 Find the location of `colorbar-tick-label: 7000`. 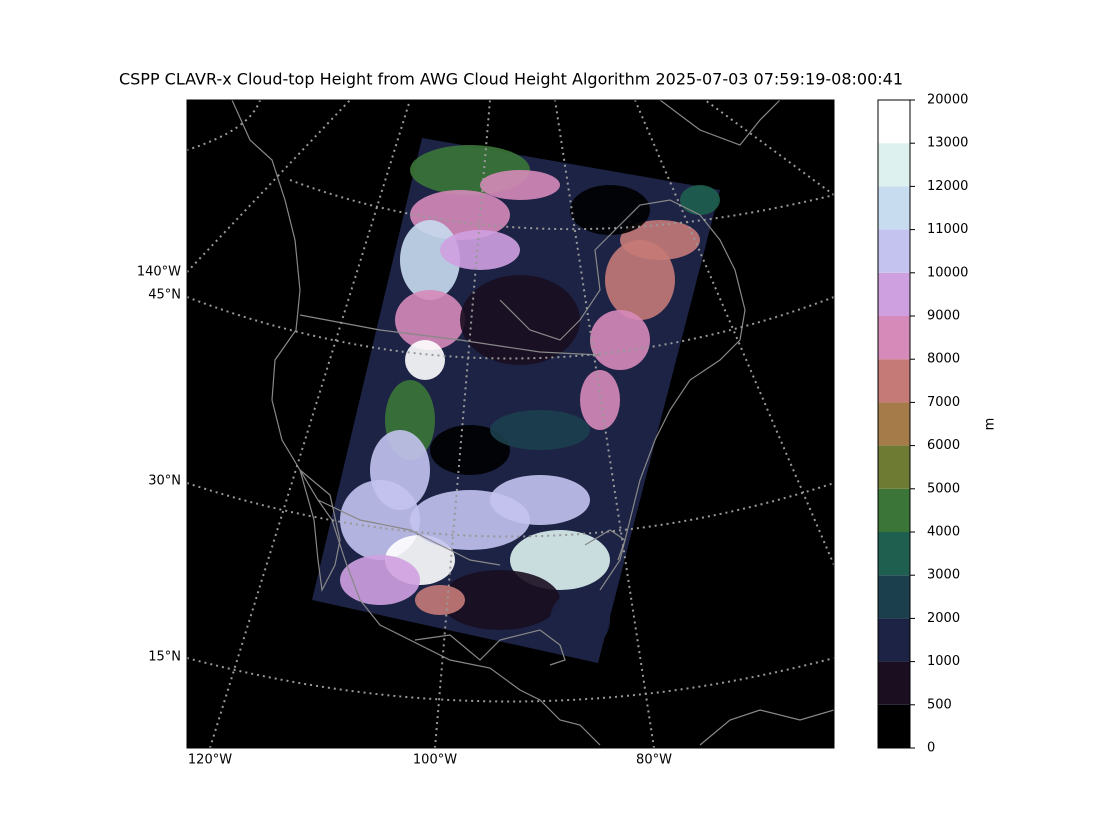

colorbar-tick-label: 7000 is located at coordinates (943, 402).